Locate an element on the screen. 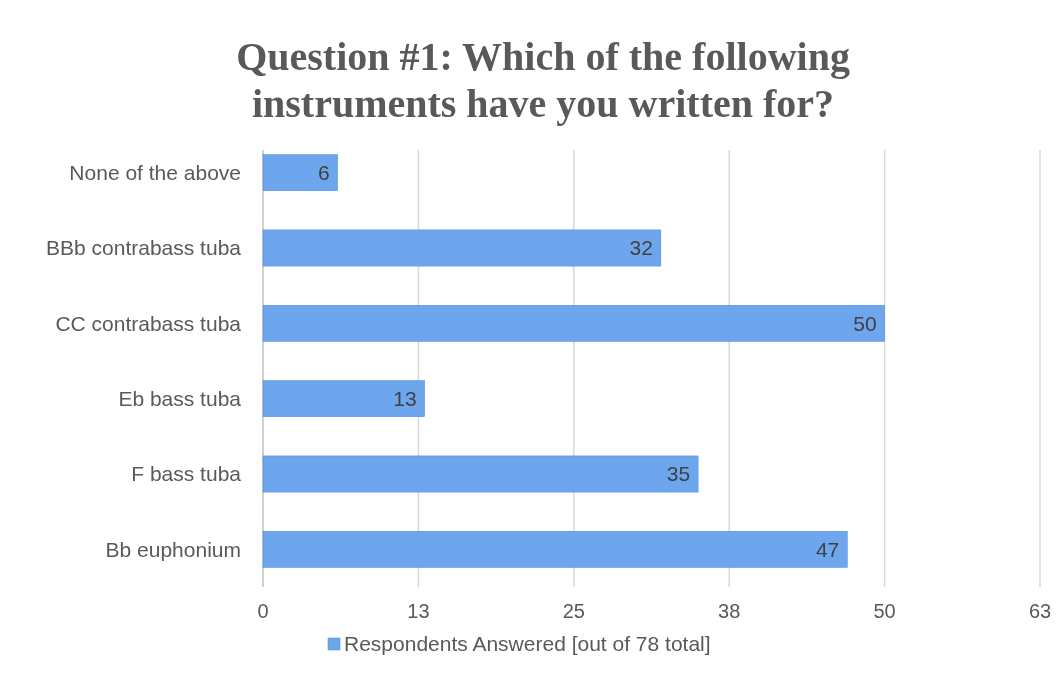 The image size is (1064, 677). x-tick-label: 63 is located at coordinates (1040, 611).